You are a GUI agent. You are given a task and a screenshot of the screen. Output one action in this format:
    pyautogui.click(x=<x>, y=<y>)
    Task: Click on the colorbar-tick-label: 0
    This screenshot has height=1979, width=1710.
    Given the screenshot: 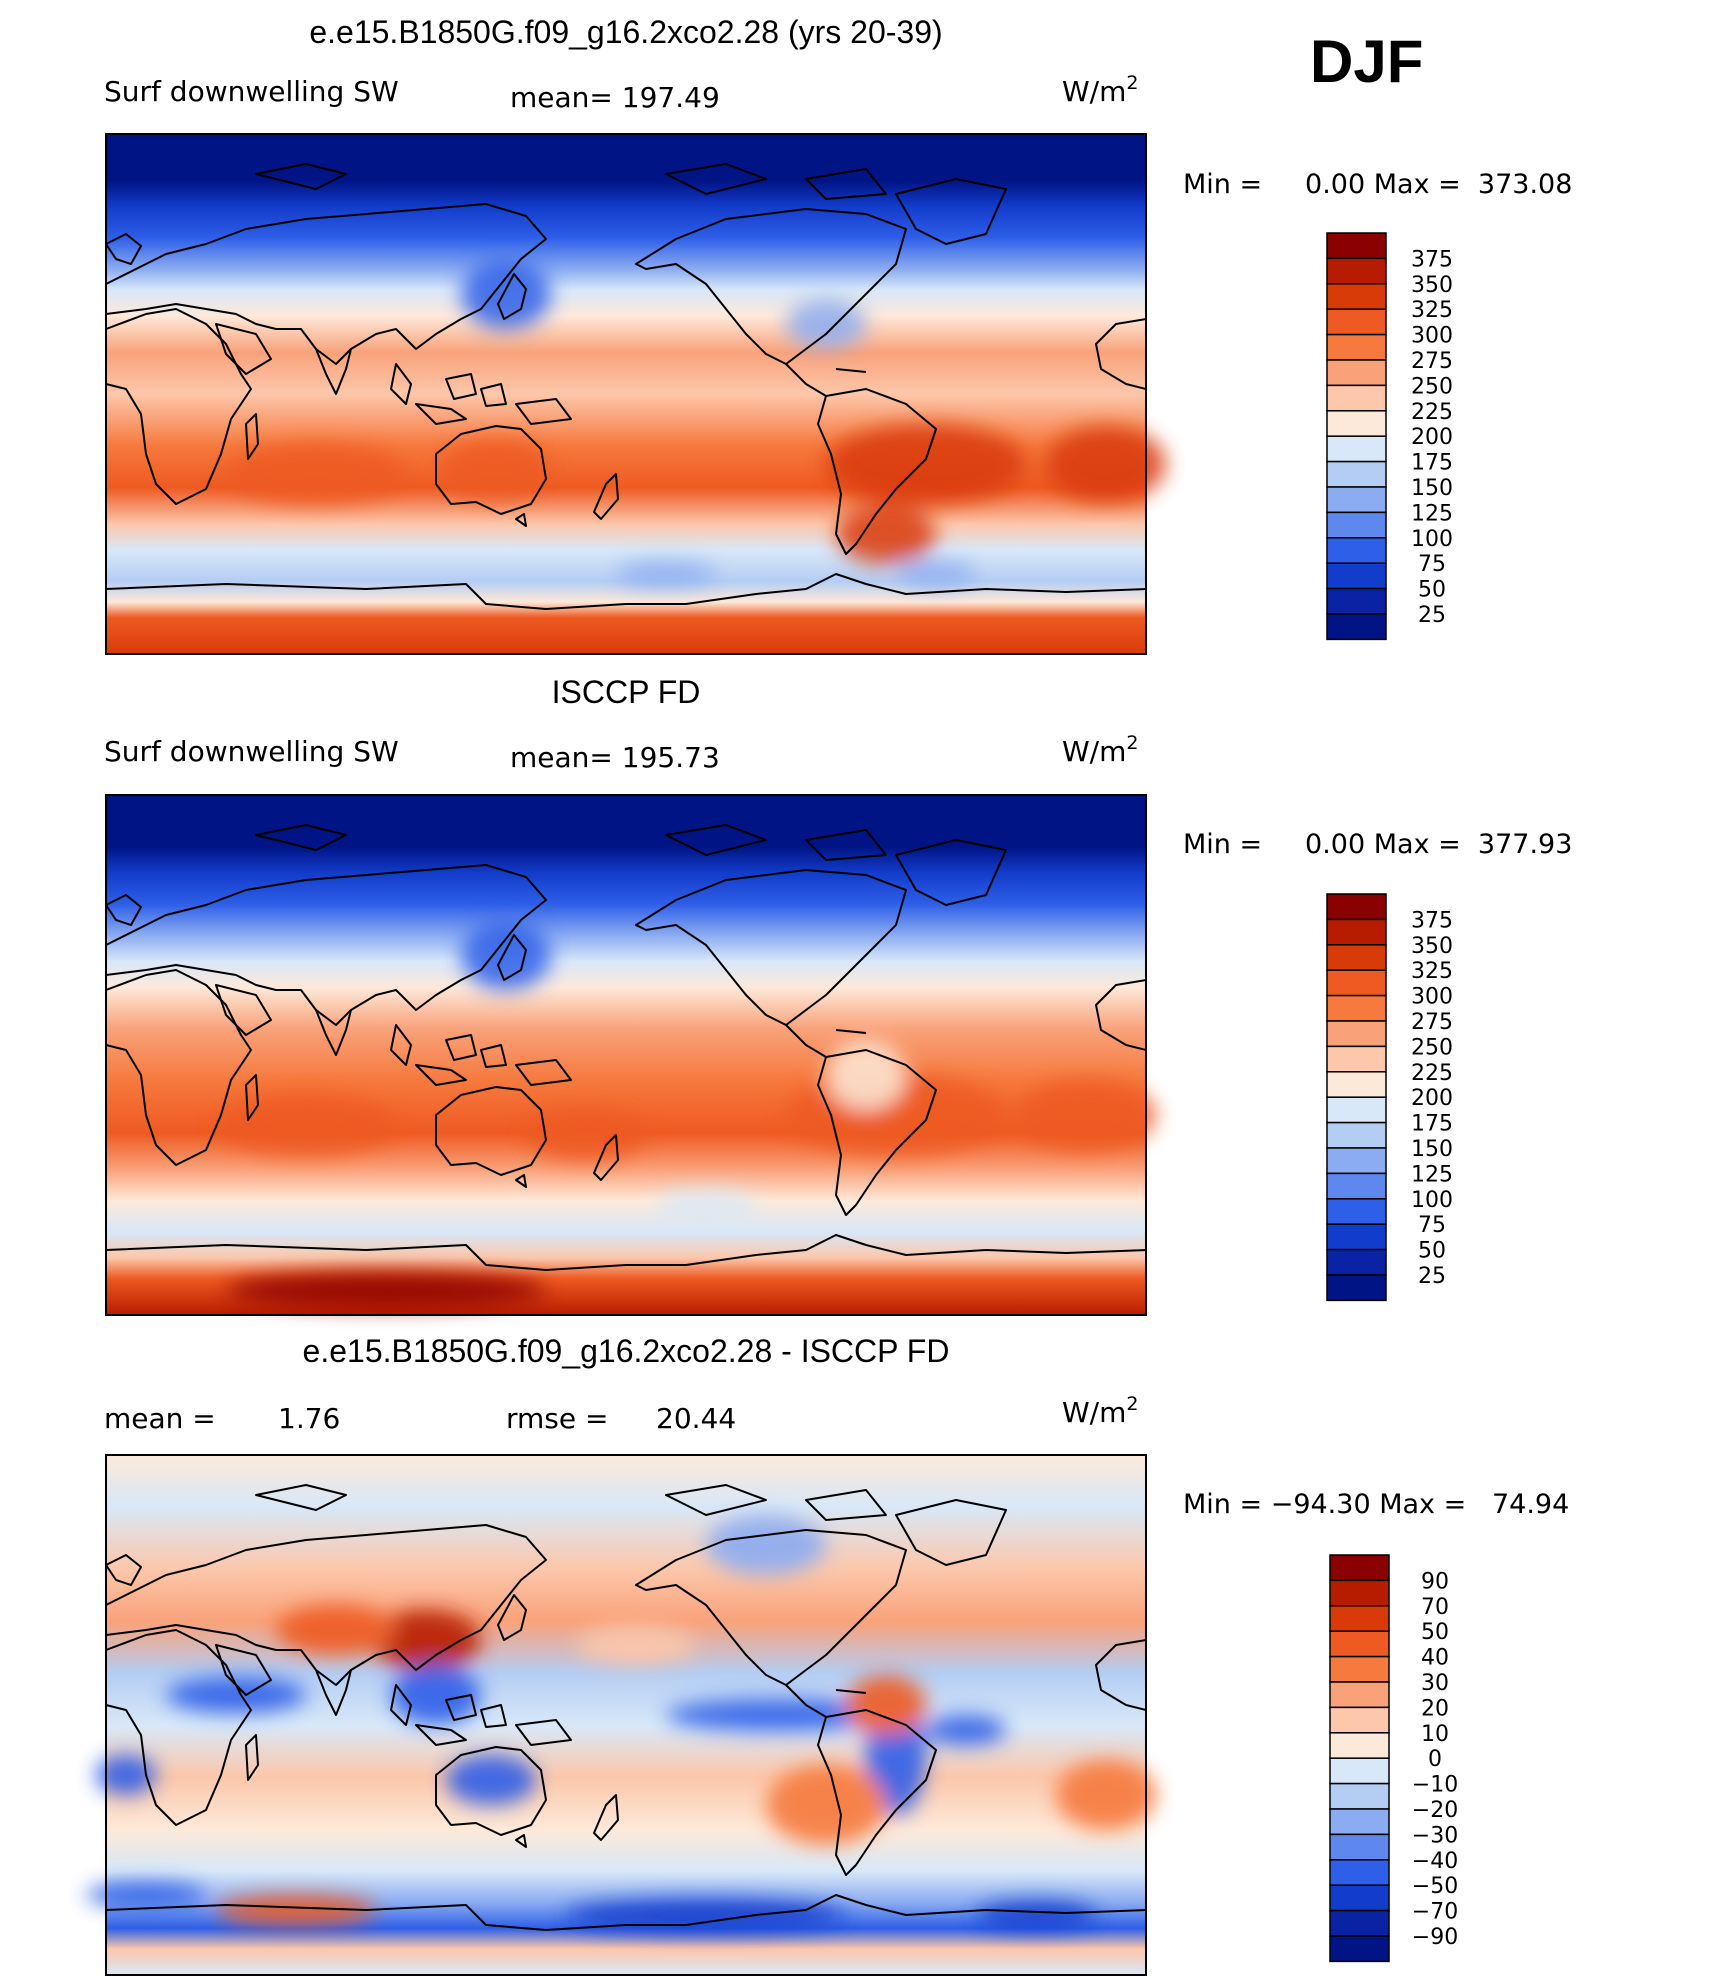 What is the action you would take?
    pyautogui.click(x=1435, y=1759)
    